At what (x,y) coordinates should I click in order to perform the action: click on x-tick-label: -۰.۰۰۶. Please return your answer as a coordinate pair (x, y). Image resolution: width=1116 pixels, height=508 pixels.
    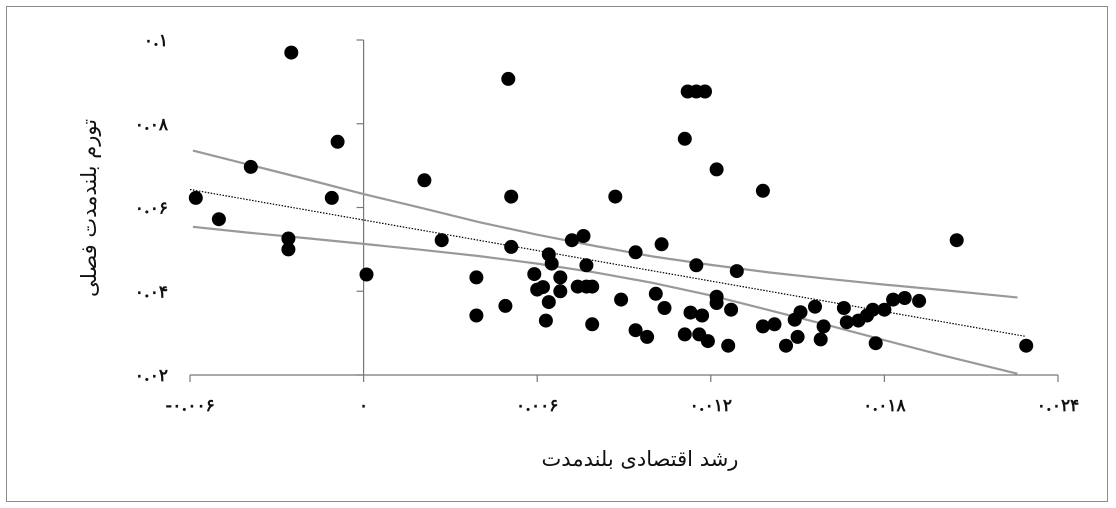
    Looking at the image, I should click on (190, 406).